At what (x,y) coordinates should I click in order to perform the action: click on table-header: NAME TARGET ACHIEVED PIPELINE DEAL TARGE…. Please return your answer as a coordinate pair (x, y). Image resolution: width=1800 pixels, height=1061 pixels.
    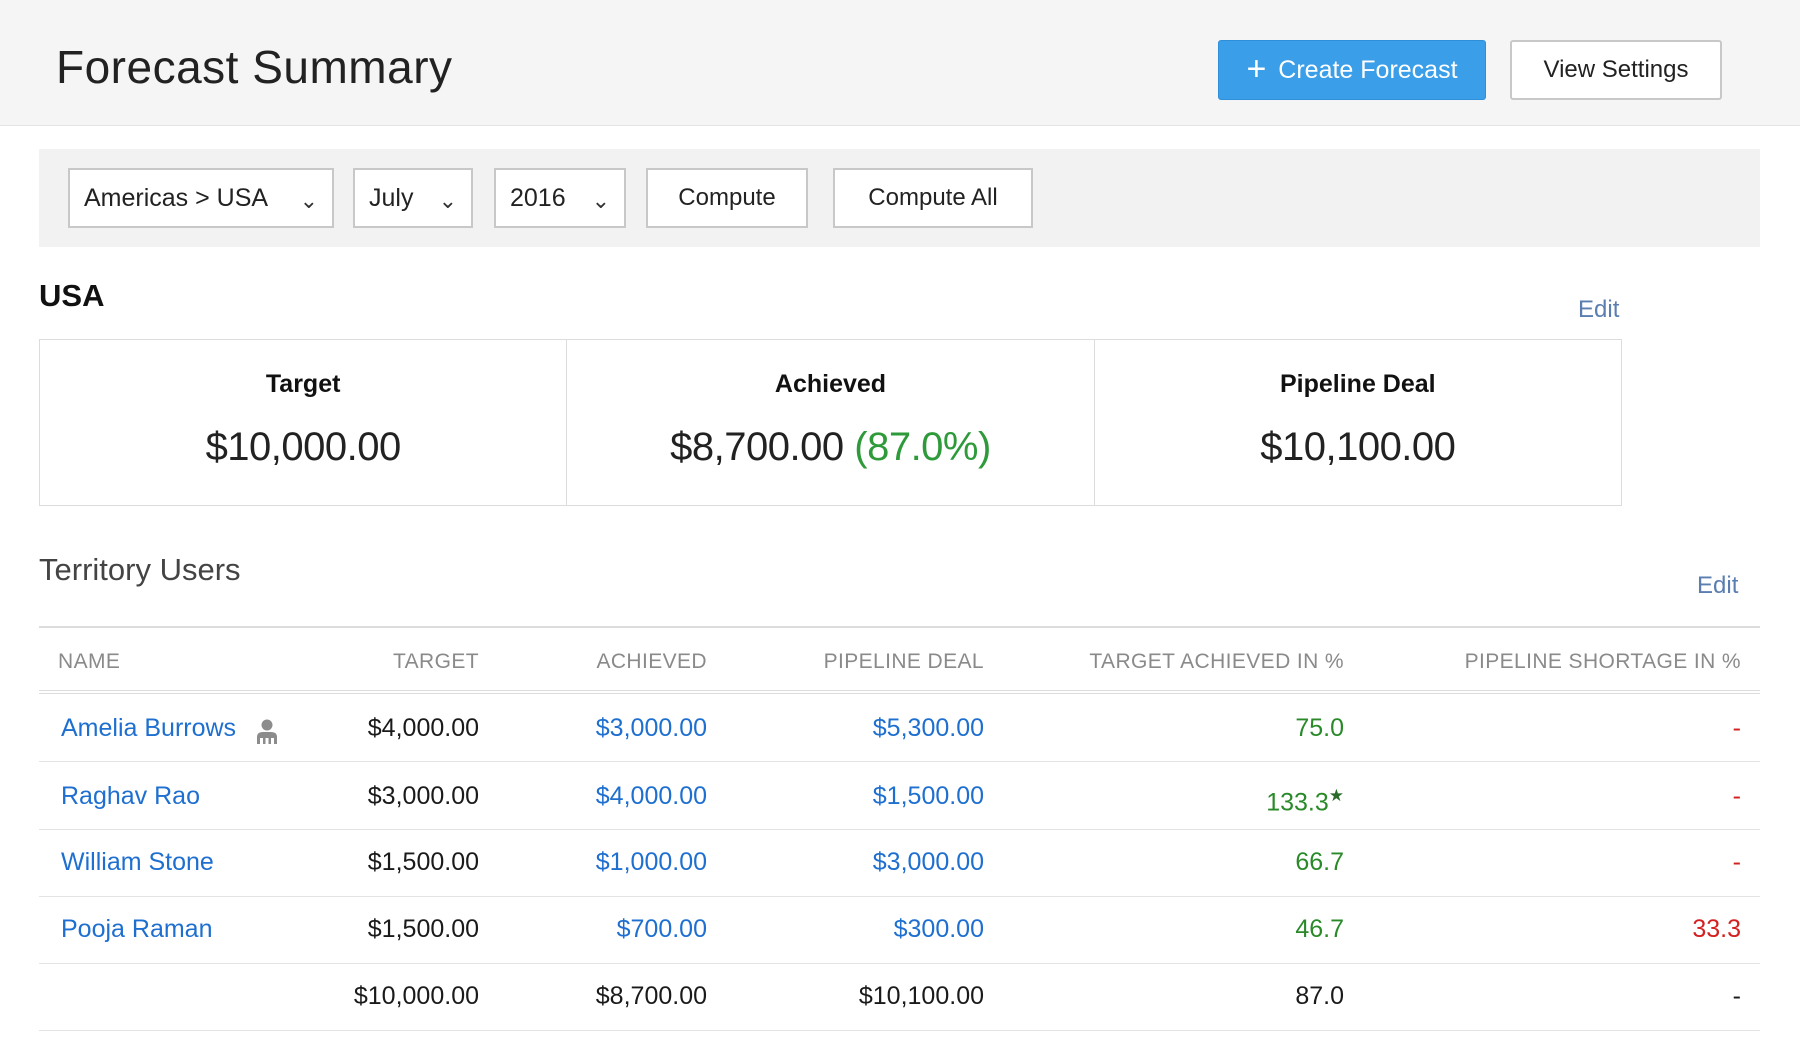
    Looking at the image, I should click on (899, 661).